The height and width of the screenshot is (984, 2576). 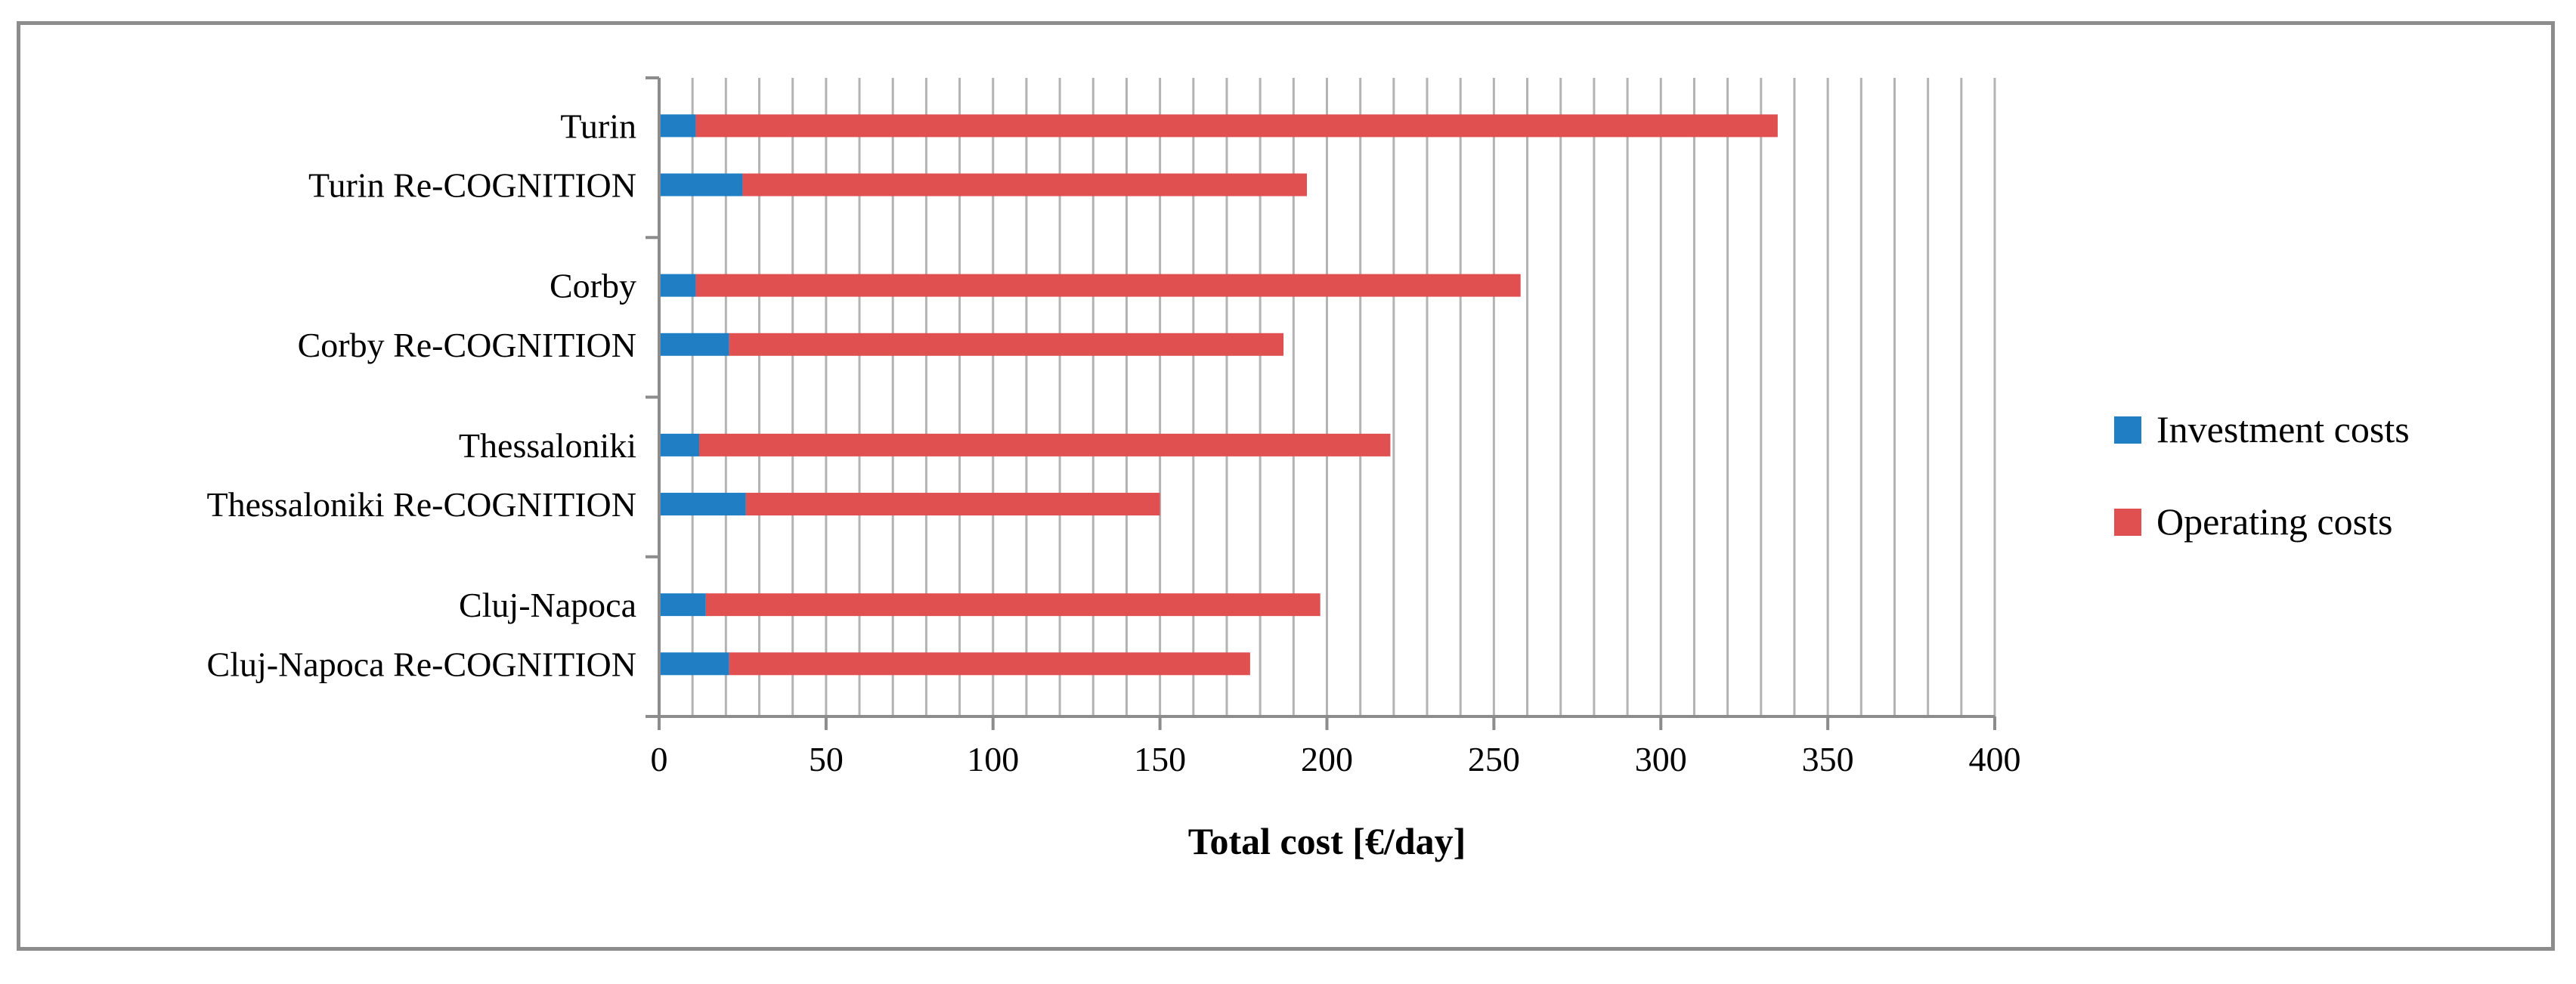 I want to click on x-tick-label: 350, so click(x=1828, y=759).